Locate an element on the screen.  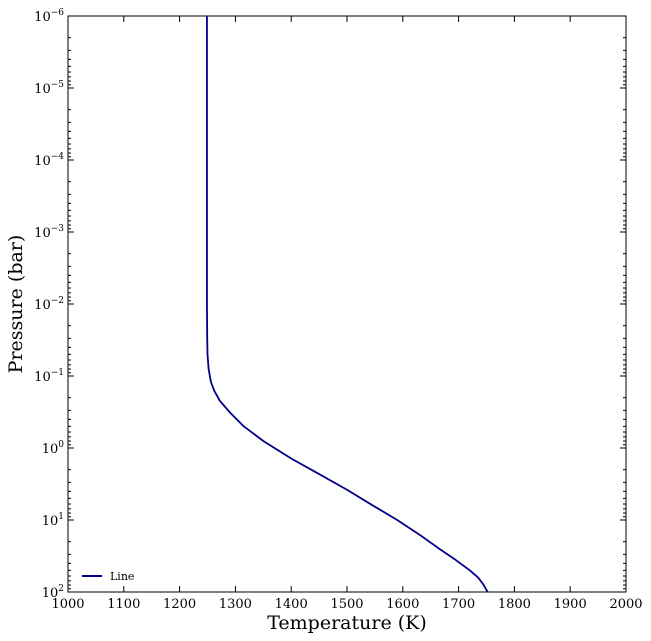
x-tick-label: 1600 is located at coordinates (402, 604).